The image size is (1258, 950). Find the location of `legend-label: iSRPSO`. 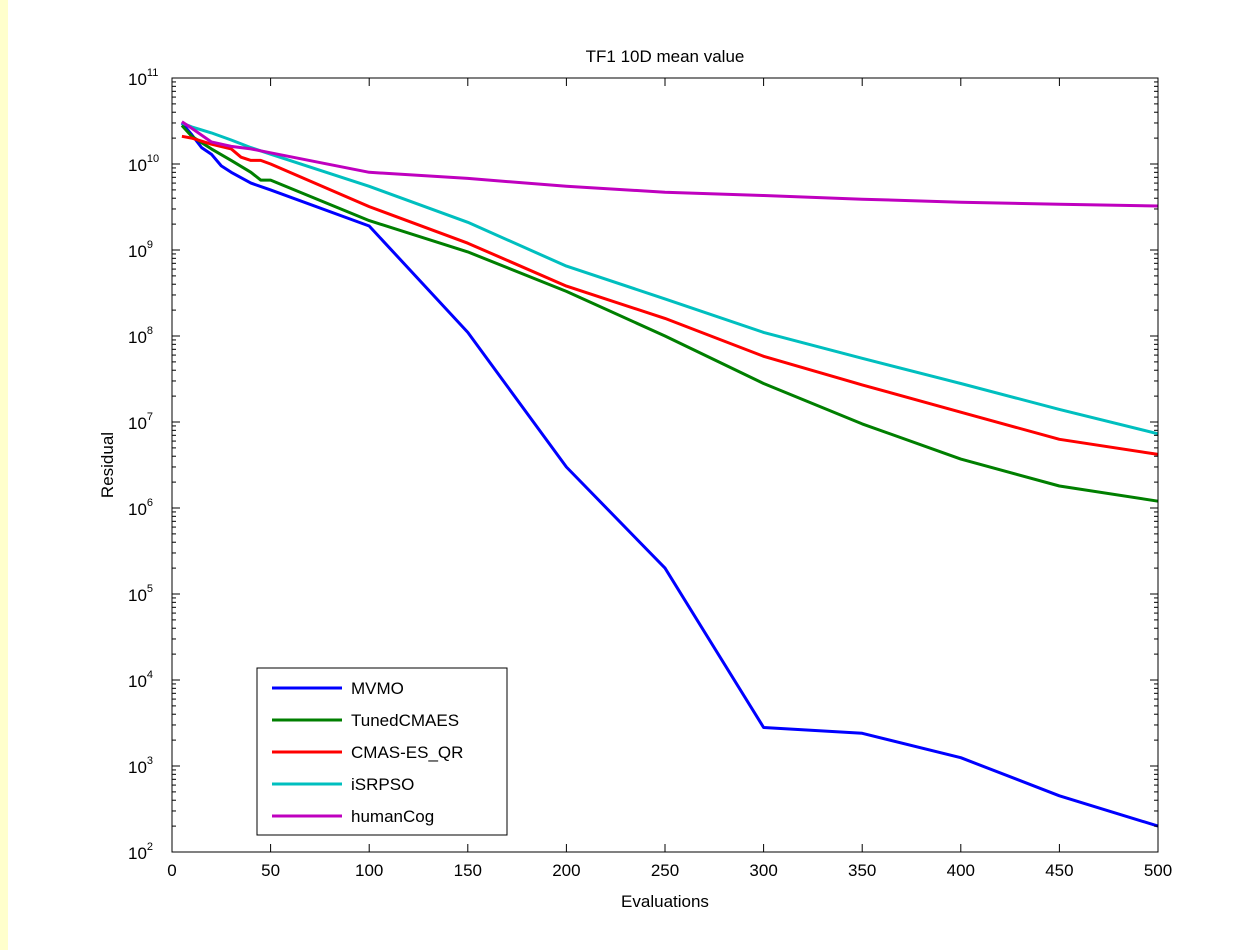

legend-label: iSRPSO is located at coordinates (382, 784).